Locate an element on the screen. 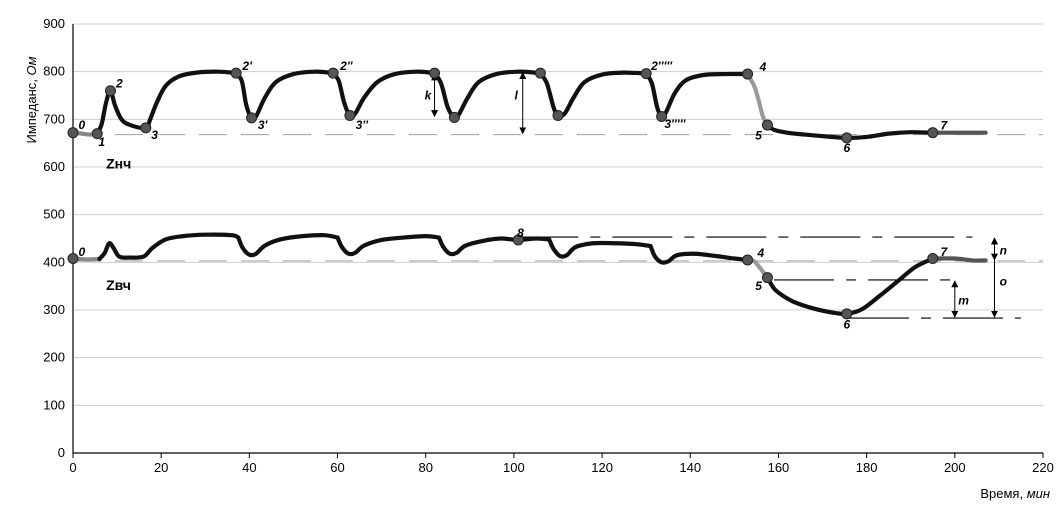  dimension-label-m: m is located at coordinates (963, 300).